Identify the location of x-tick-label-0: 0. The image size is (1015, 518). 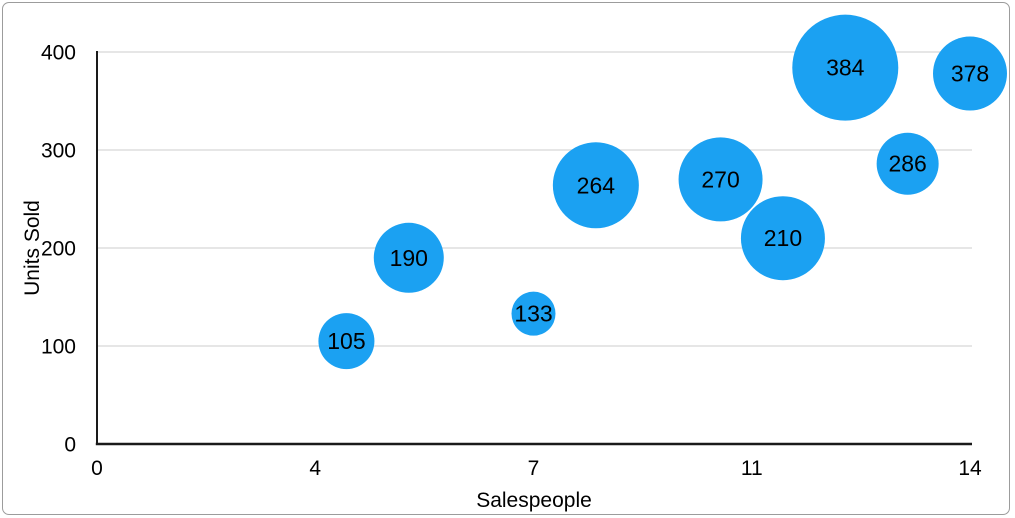
(97, 468).